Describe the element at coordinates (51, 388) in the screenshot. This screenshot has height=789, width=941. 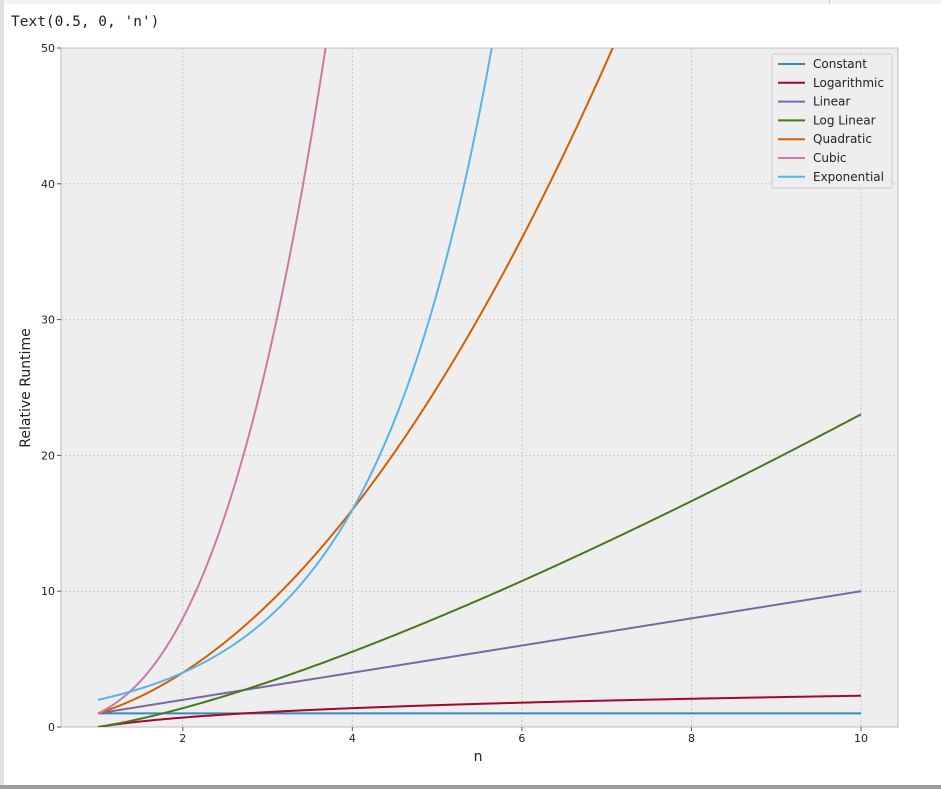
I see `y-axis-ticks: 0 10 20 30 40 50` at that location.